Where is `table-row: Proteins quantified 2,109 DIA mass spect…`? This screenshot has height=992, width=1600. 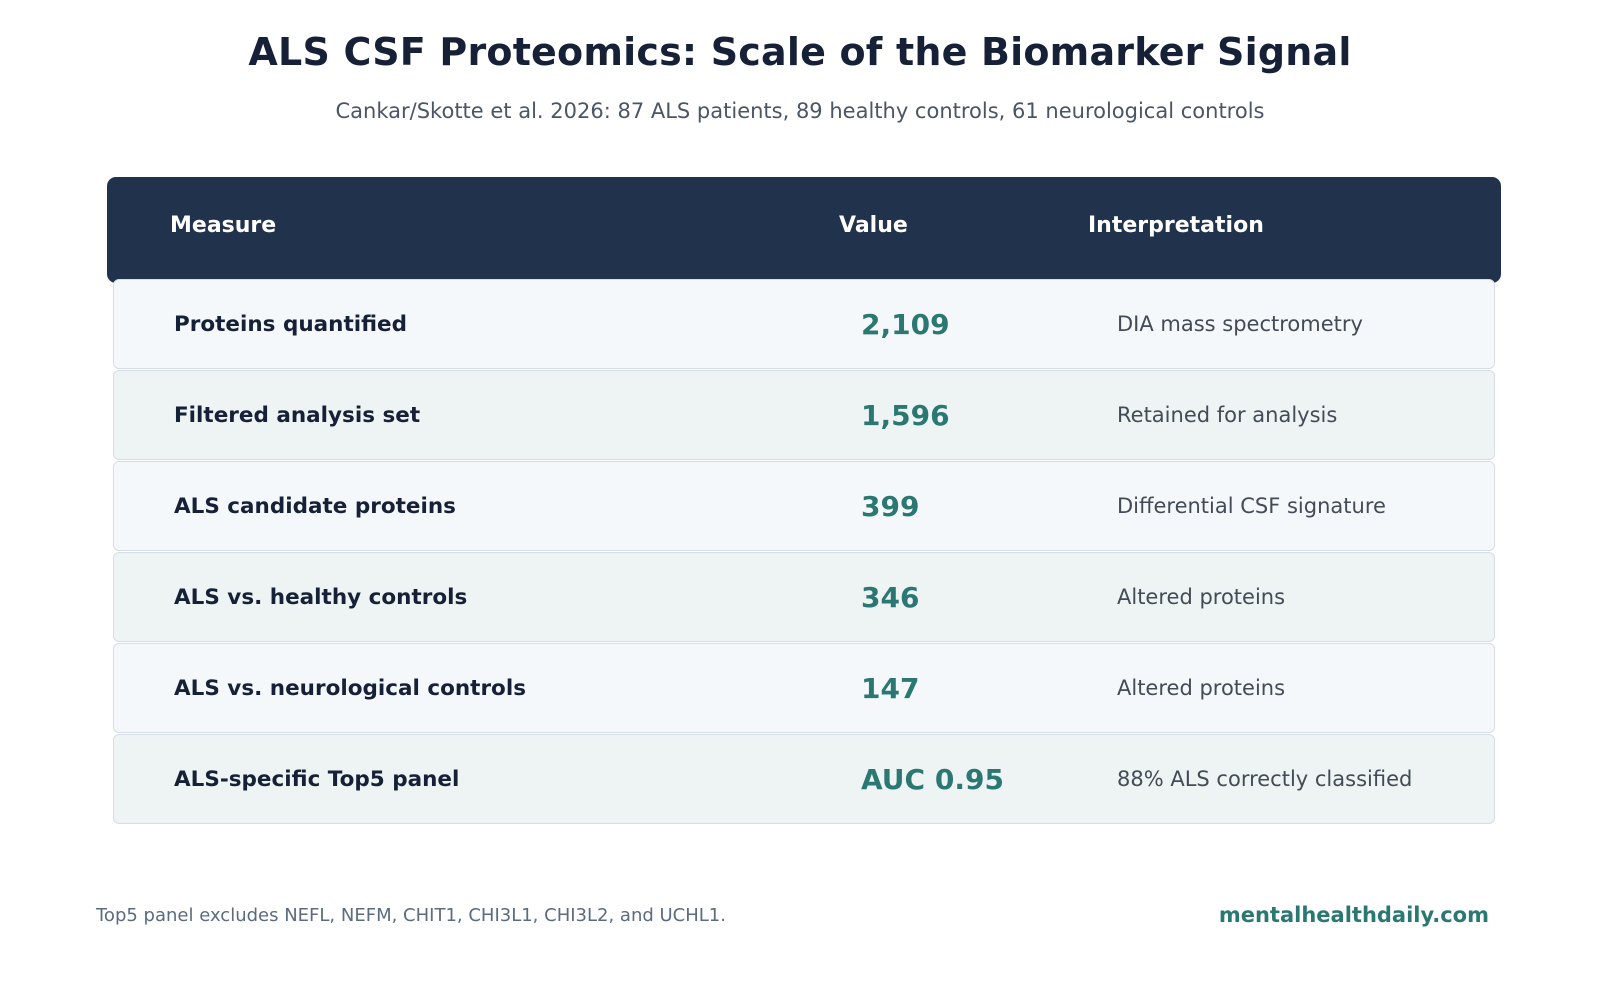
table-row: Proteins quantified 2,109 DIA mass spect… is located at coordinates (804, 324).